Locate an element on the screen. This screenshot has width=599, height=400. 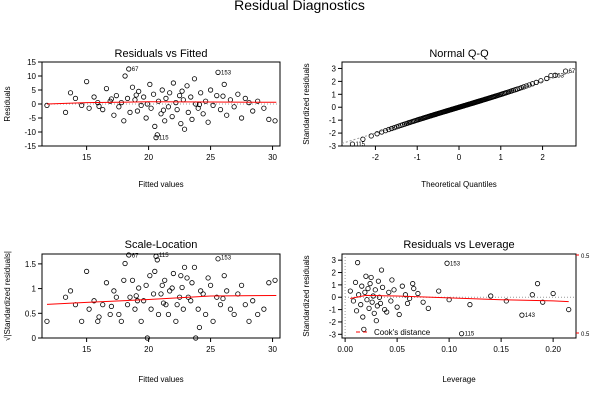
x-tick-label: 0.00 is located at coordinates (345, 349).